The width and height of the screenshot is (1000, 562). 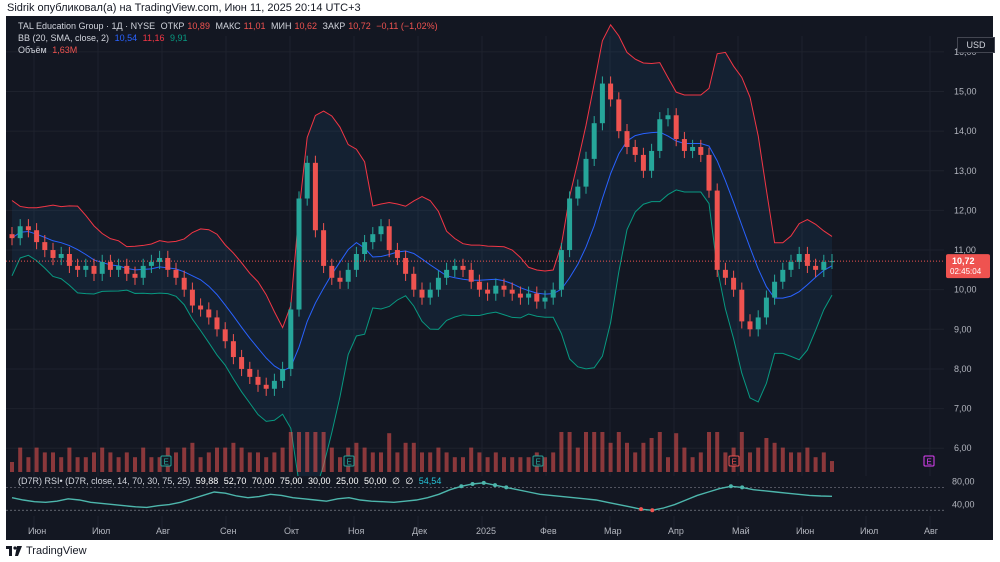 What do you see at coordinates (475, 496) in the screenshot?
I see `rsi-pane` at bounding box center [475, 496].